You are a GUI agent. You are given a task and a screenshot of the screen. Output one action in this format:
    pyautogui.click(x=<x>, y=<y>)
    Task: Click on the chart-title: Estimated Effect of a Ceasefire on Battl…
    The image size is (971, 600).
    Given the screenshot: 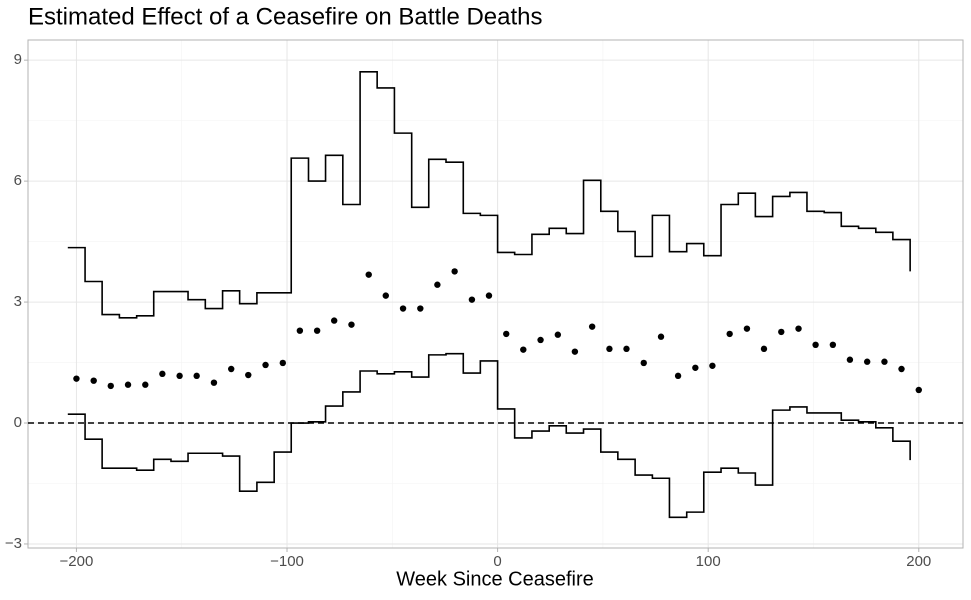 What is the action you would take?
    pyautogui.click(x=285, y=16)
    